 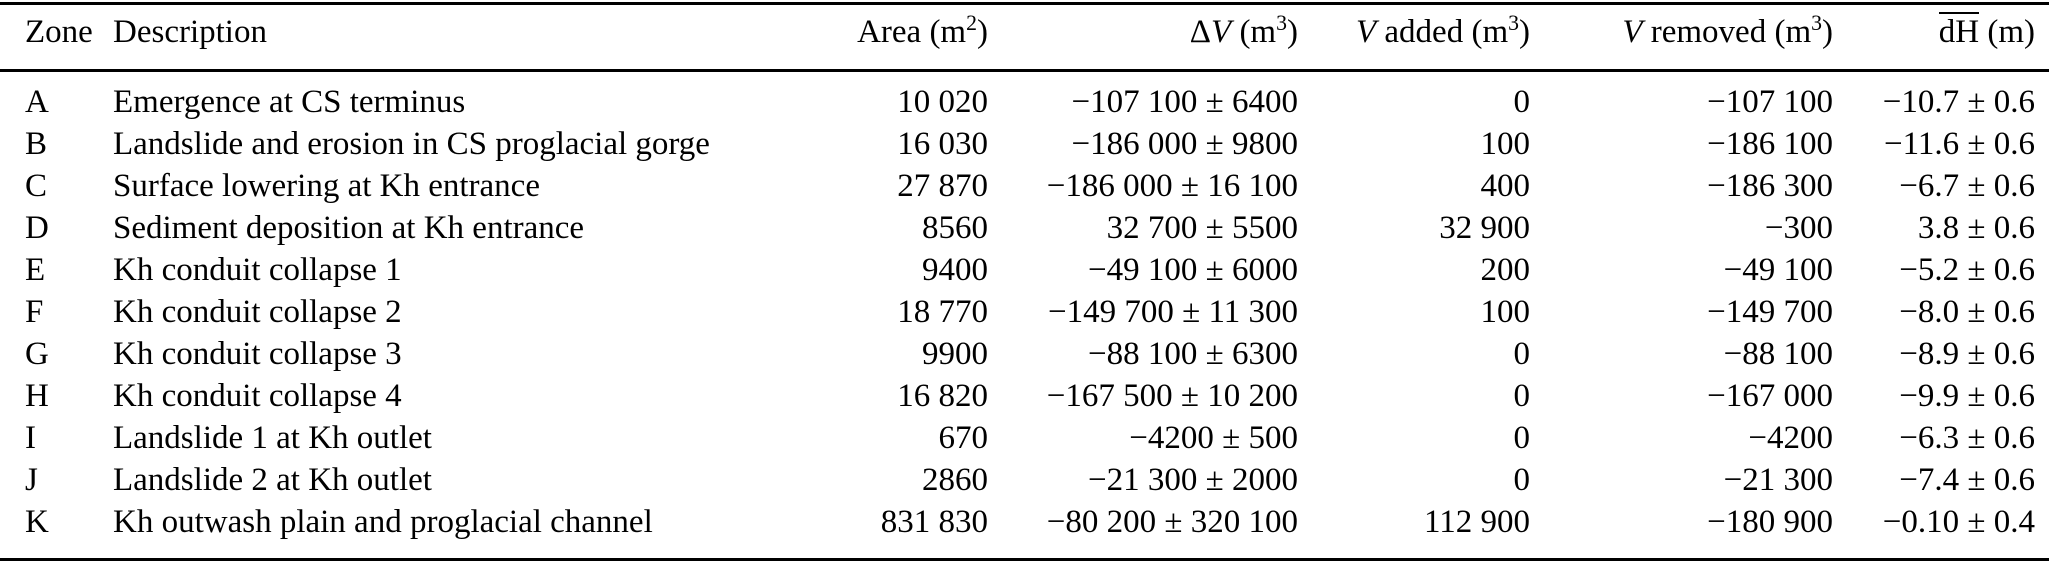 I want to click on cell-description: Landslide 1 at Kh outlet, so click(x=272, y=438).